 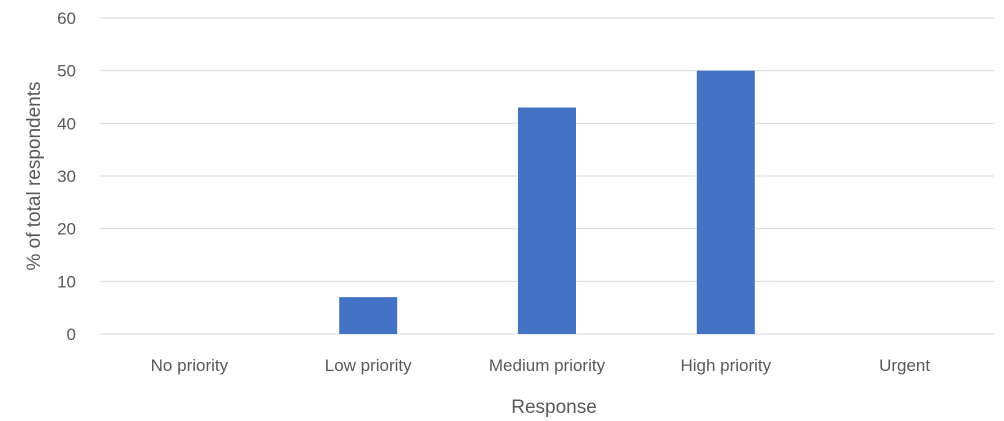 What do you see at coordinates (904, 365) in the screenshot?
I see `x-tick-label: Urgent` at bounding box center [904, 365].